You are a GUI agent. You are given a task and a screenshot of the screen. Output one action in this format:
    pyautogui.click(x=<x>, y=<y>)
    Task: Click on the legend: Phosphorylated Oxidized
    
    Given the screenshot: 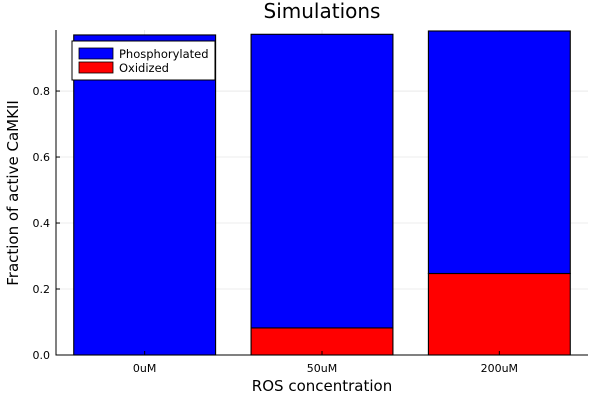 What is the action you would take?
    pyautogui.click(x=143, y=60)
    